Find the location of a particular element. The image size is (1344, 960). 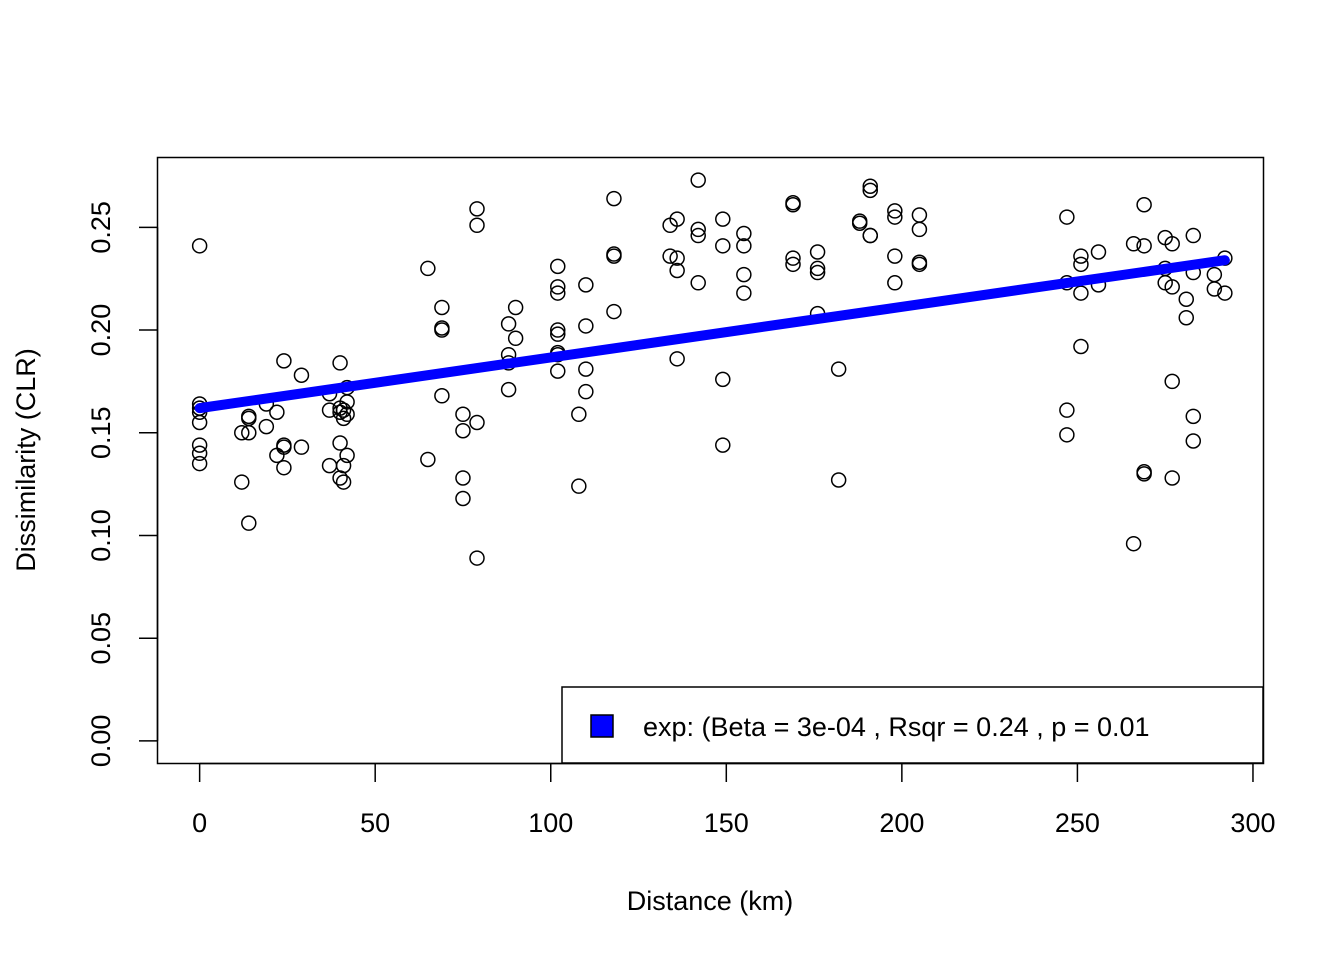

x-tick-label: 200 is located at coordinates (901, 823).